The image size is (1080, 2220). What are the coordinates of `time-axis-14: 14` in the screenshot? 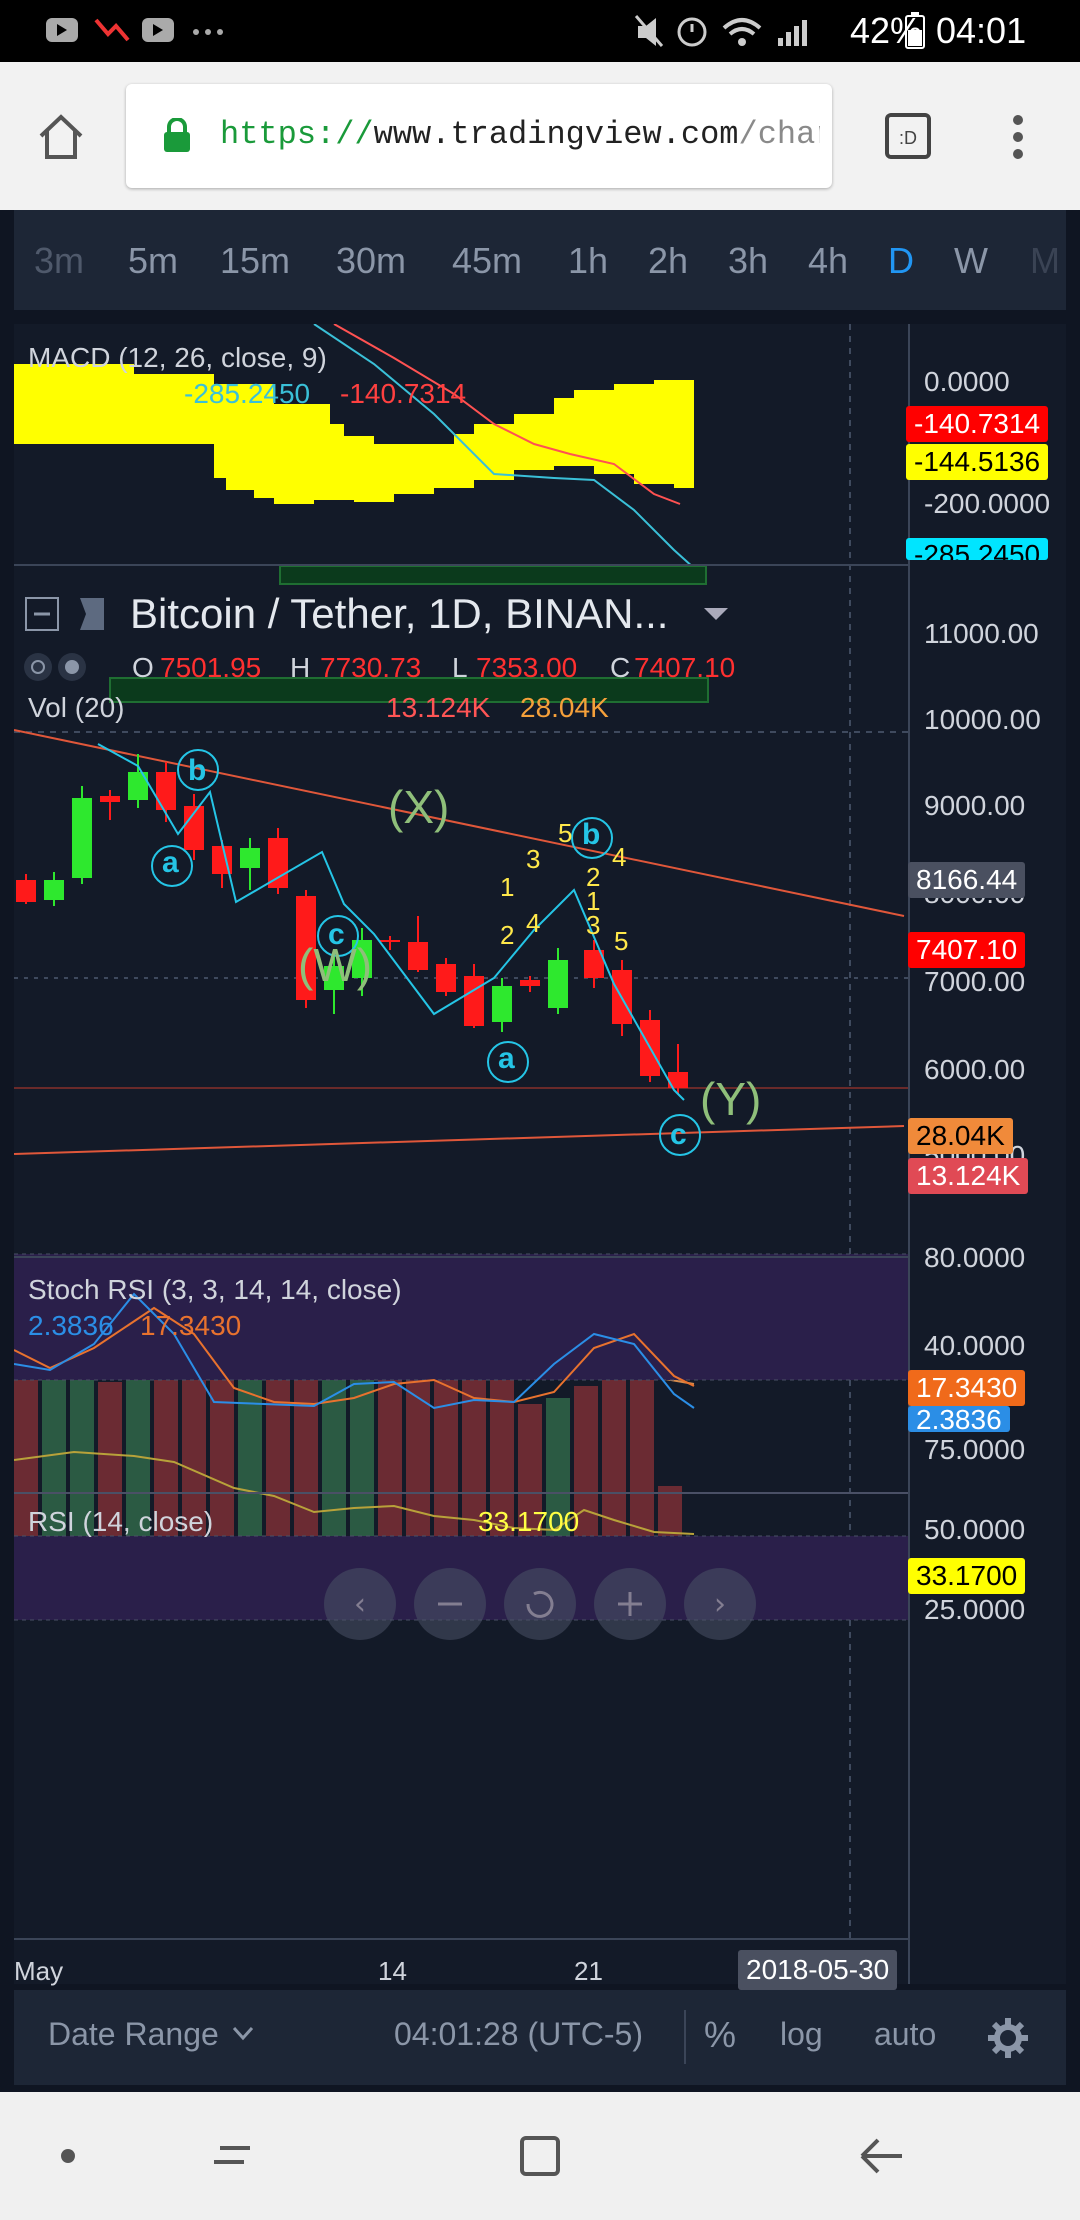 It's located at (392, 1971).